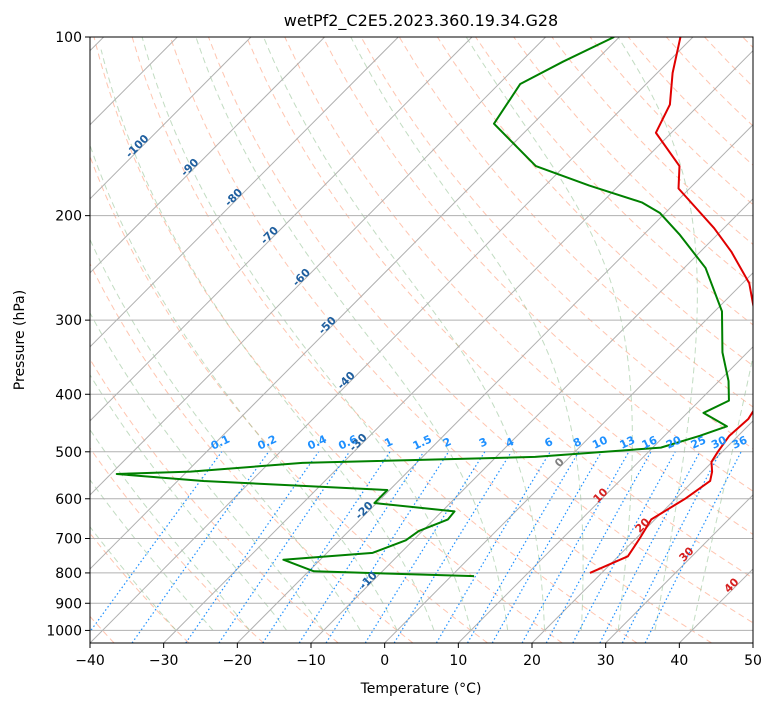 This screenshot has width=775, height=708. What do you see at coordinates (458, 661) in the screenshot?
I see `x-tick-label: 10` at bounding box center [458, 661].